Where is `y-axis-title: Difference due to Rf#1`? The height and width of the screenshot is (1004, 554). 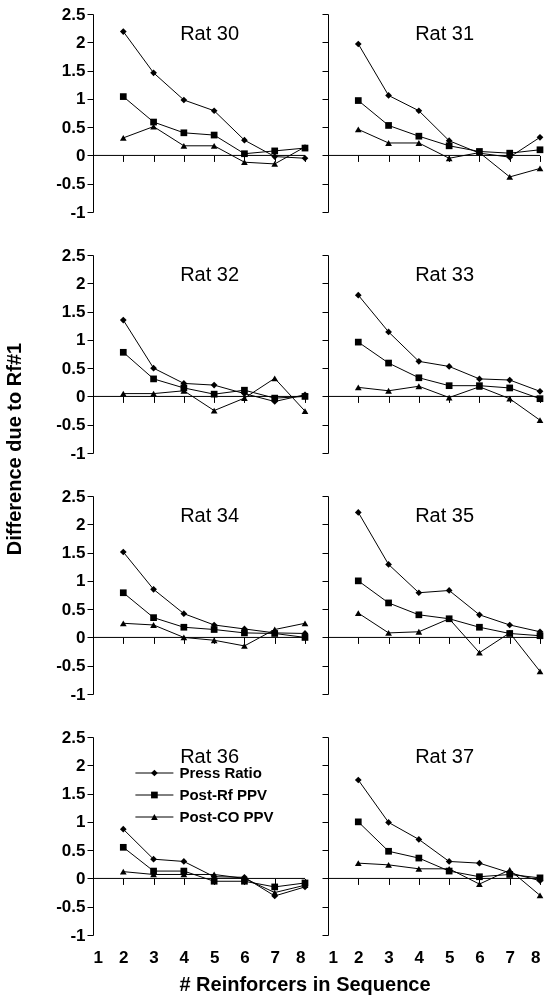
y-axis-title: Difference due to Rf#1 is located at coordinates (14, 449).